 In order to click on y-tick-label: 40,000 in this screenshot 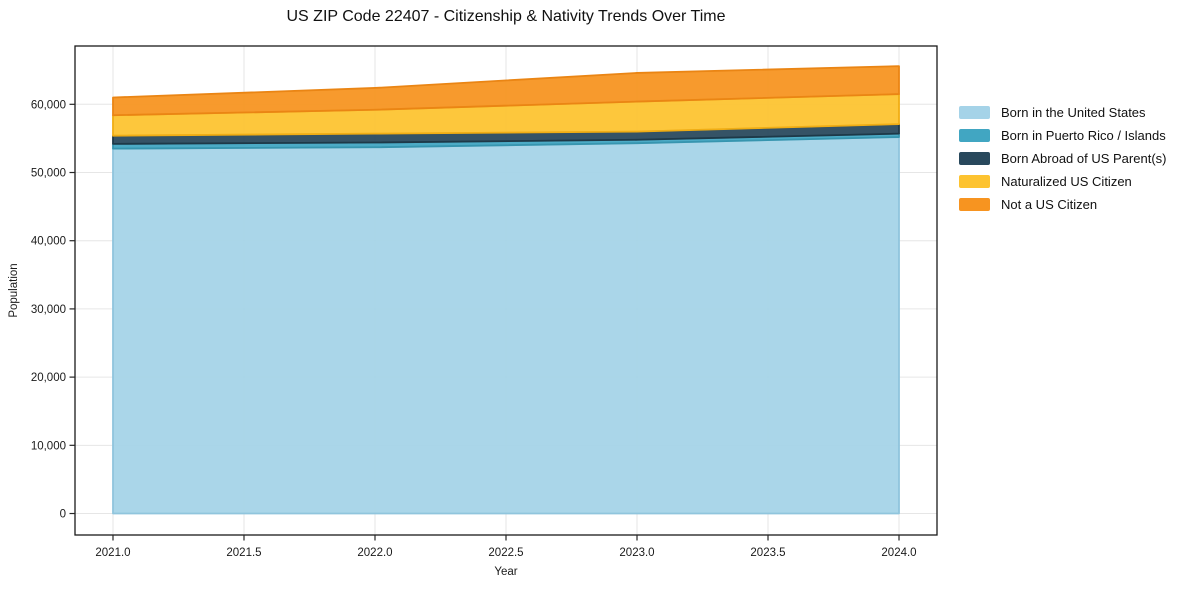, I will do `click(48, 242)`.